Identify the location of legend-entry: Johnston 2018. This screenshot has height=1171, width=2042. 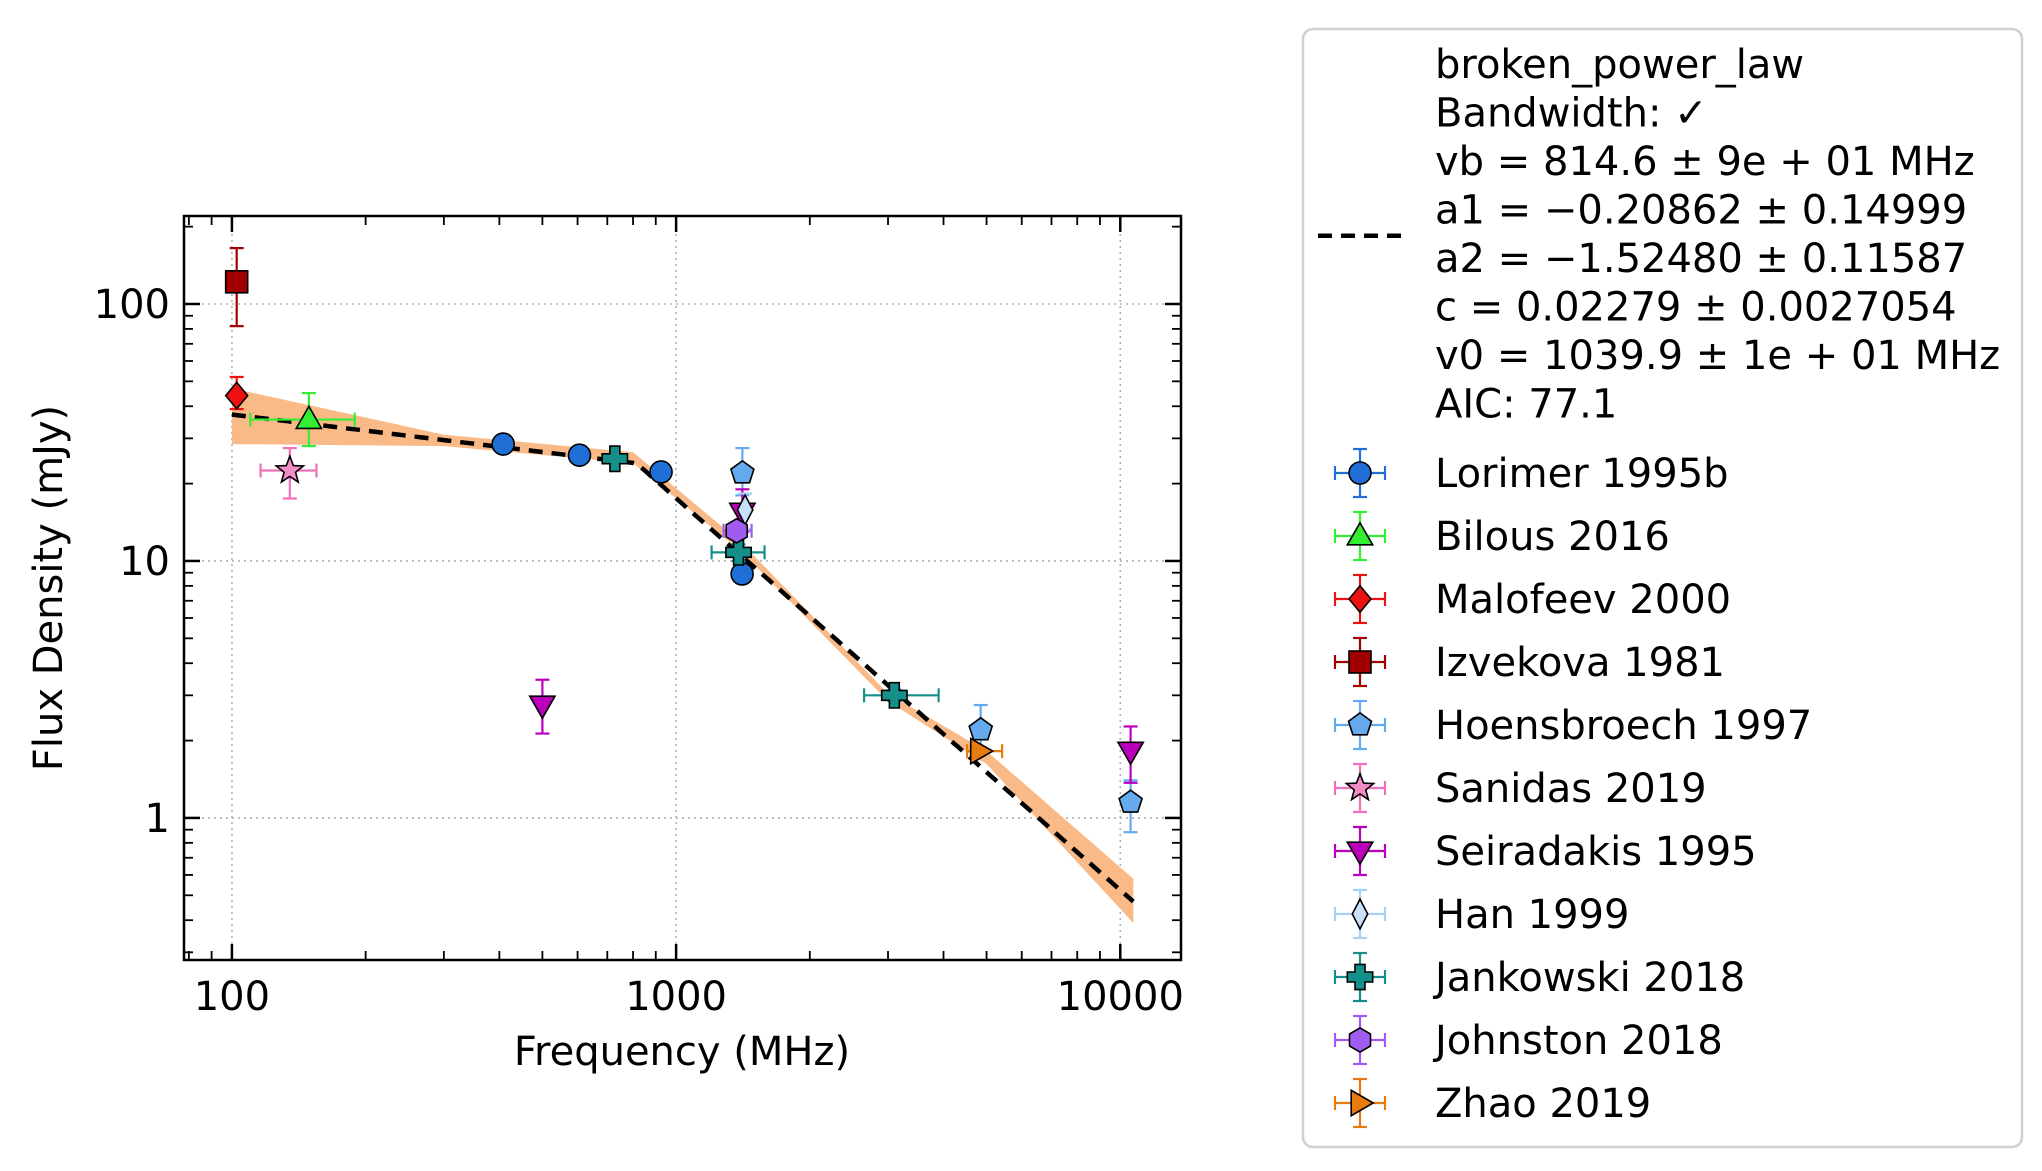
(1528, 1040).